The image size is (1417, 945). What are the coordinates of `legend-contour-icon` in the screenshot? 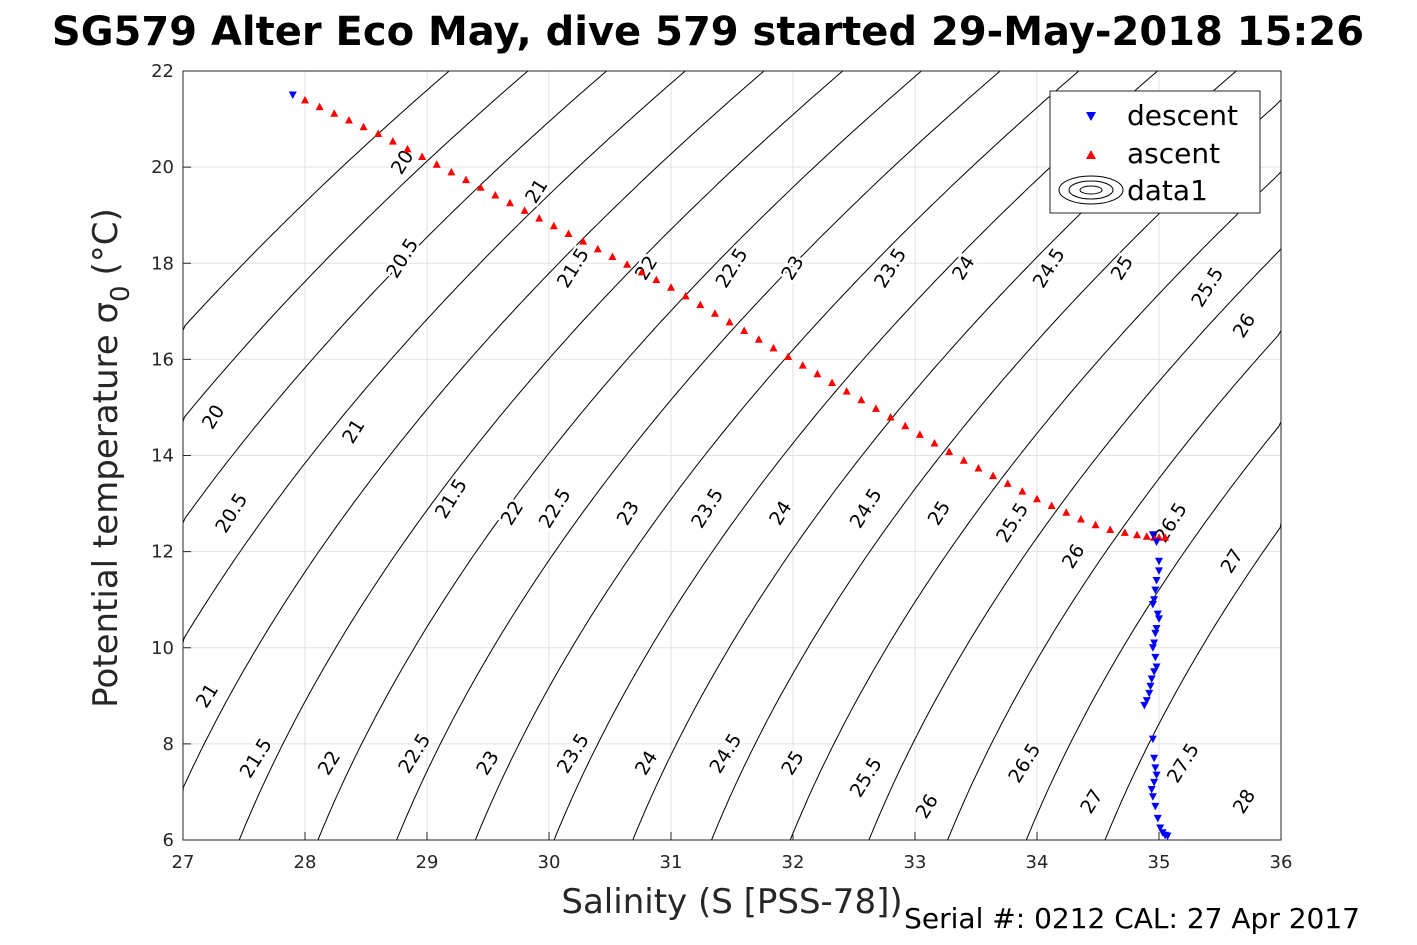 It's located at (1091, 190).